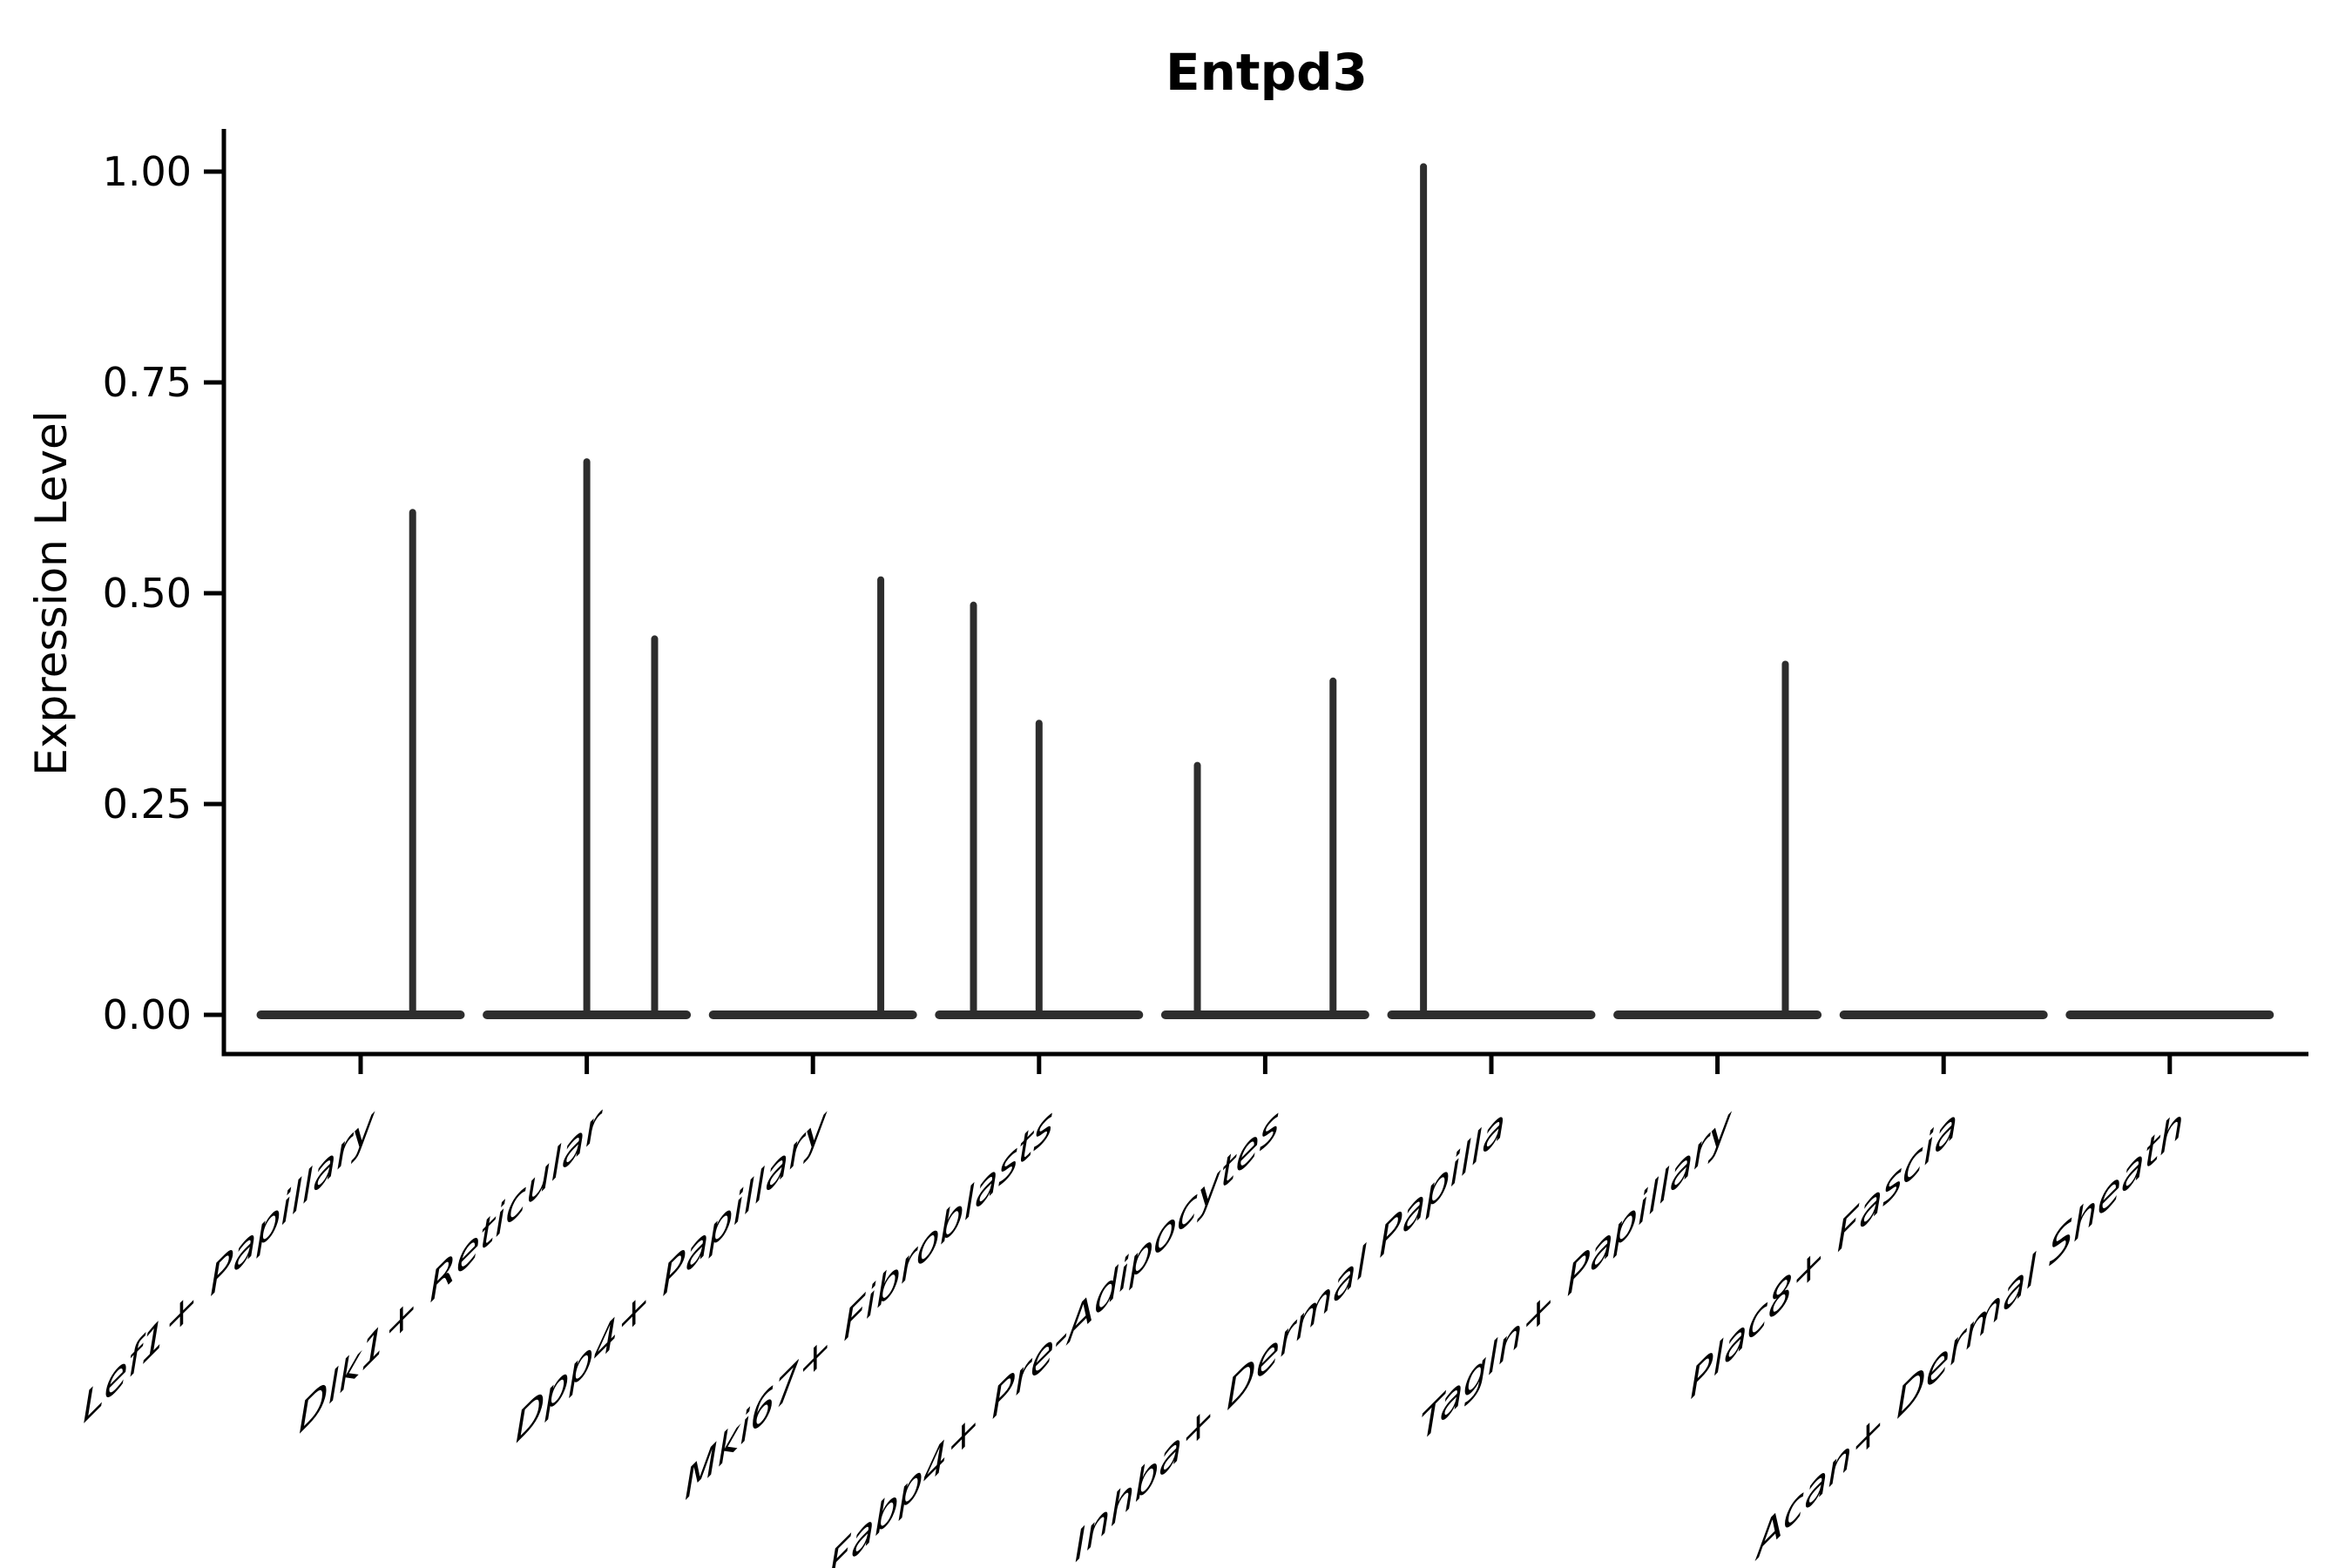  Describe the element at coordinates (147, 805) in the screenshot. I see `y-tick-label: 0.25` at that location.